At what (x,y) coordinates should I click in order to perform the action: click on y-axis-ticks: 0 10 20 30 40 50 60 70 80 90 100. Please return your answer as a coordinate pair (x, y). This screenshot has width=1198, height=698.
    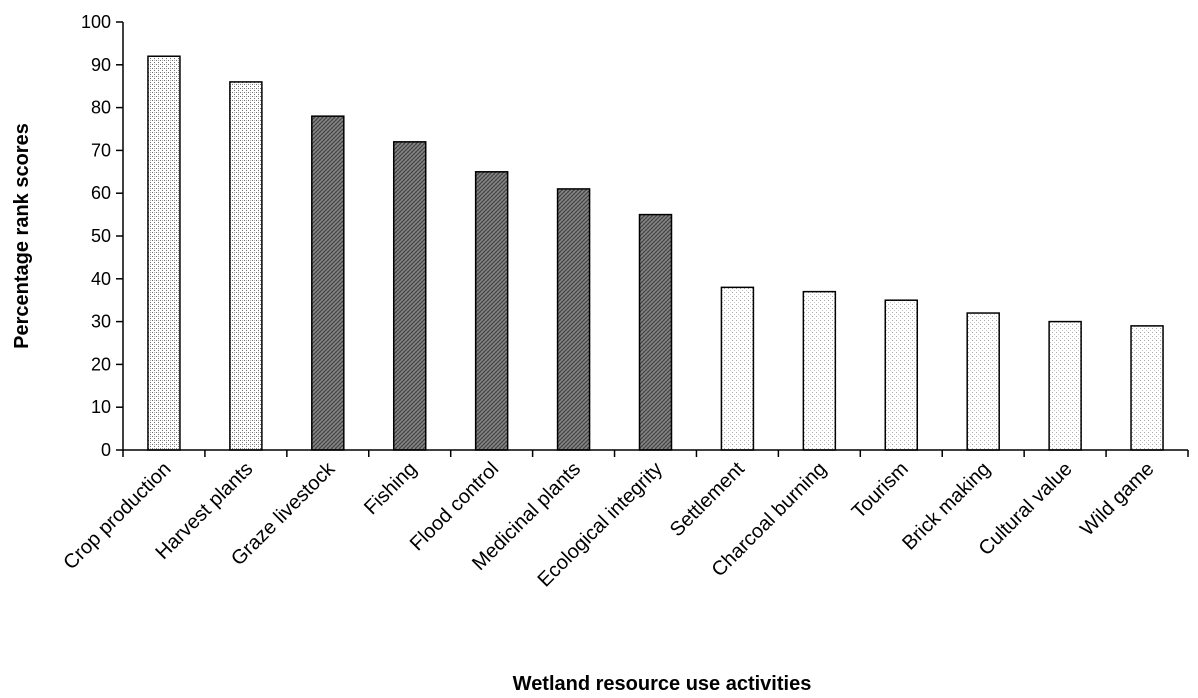
    Looking at the image, I should click on (102, 236).